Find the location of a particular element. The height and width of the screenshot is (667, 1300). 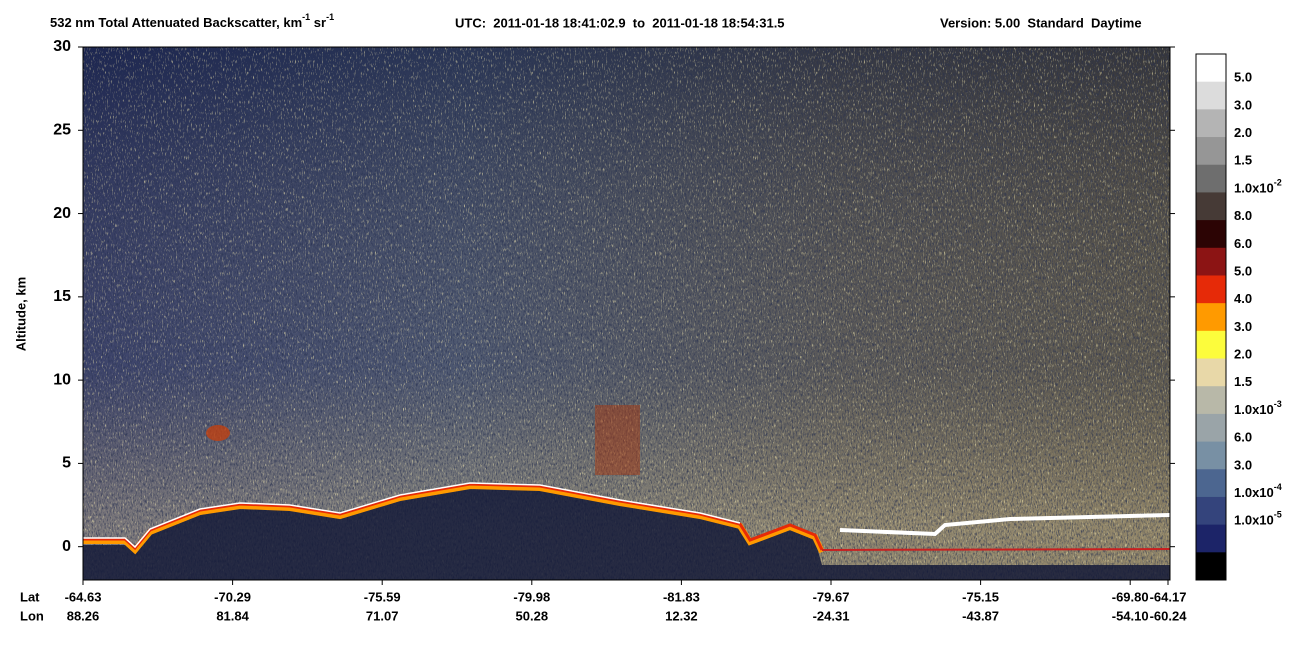

x-tick-label: -24.31 is located at coordinates (831, 615).